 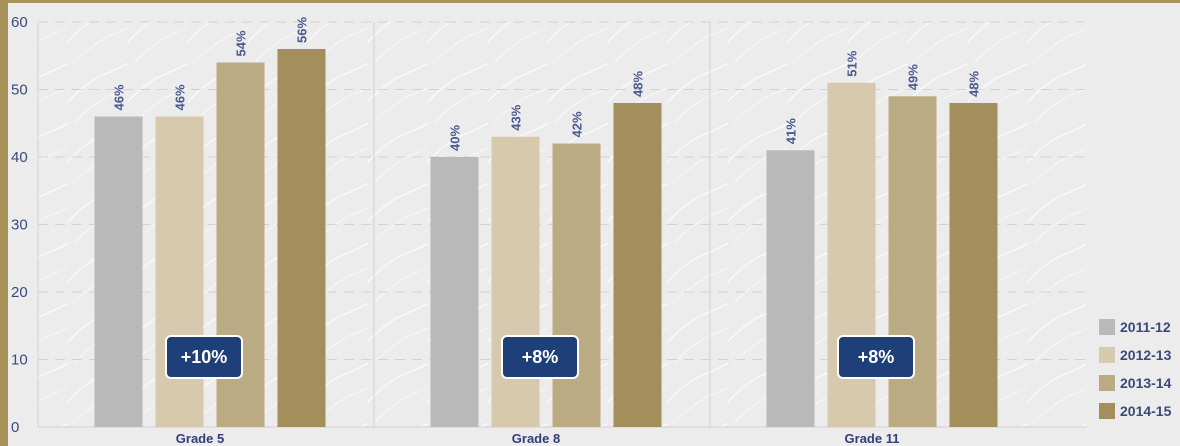 What do you see at coordinates (200, 438) in the screenshot?
I see `x-category-label: Grade 5` at bounding box center [200, 438].